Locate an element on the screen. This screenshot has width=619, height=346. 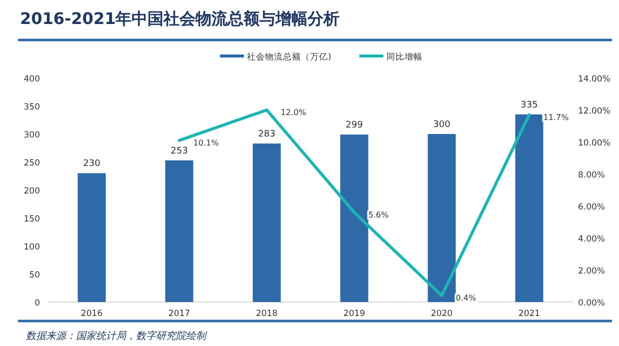
y2-tick-label: 6.00% is located at coordinates (592, 207).